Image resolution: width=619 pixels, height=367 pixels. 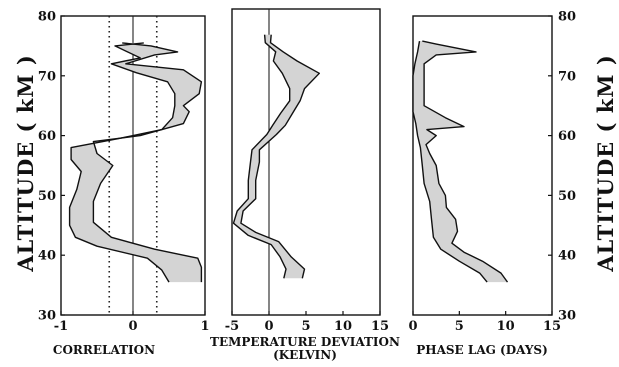 What do you see at coordinates (506, 326) in the screenshot?
I see `phase-lag-x-tick-label-2: 10` at bounding box center [506, 326].